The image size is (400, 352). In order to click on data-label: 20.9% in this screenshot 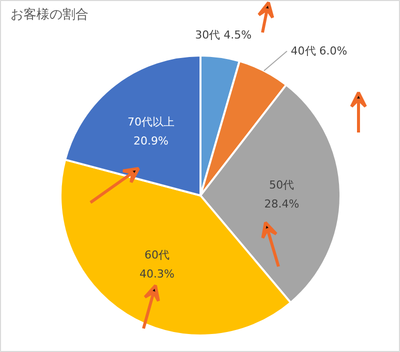, I will do `click(151, 141)`.